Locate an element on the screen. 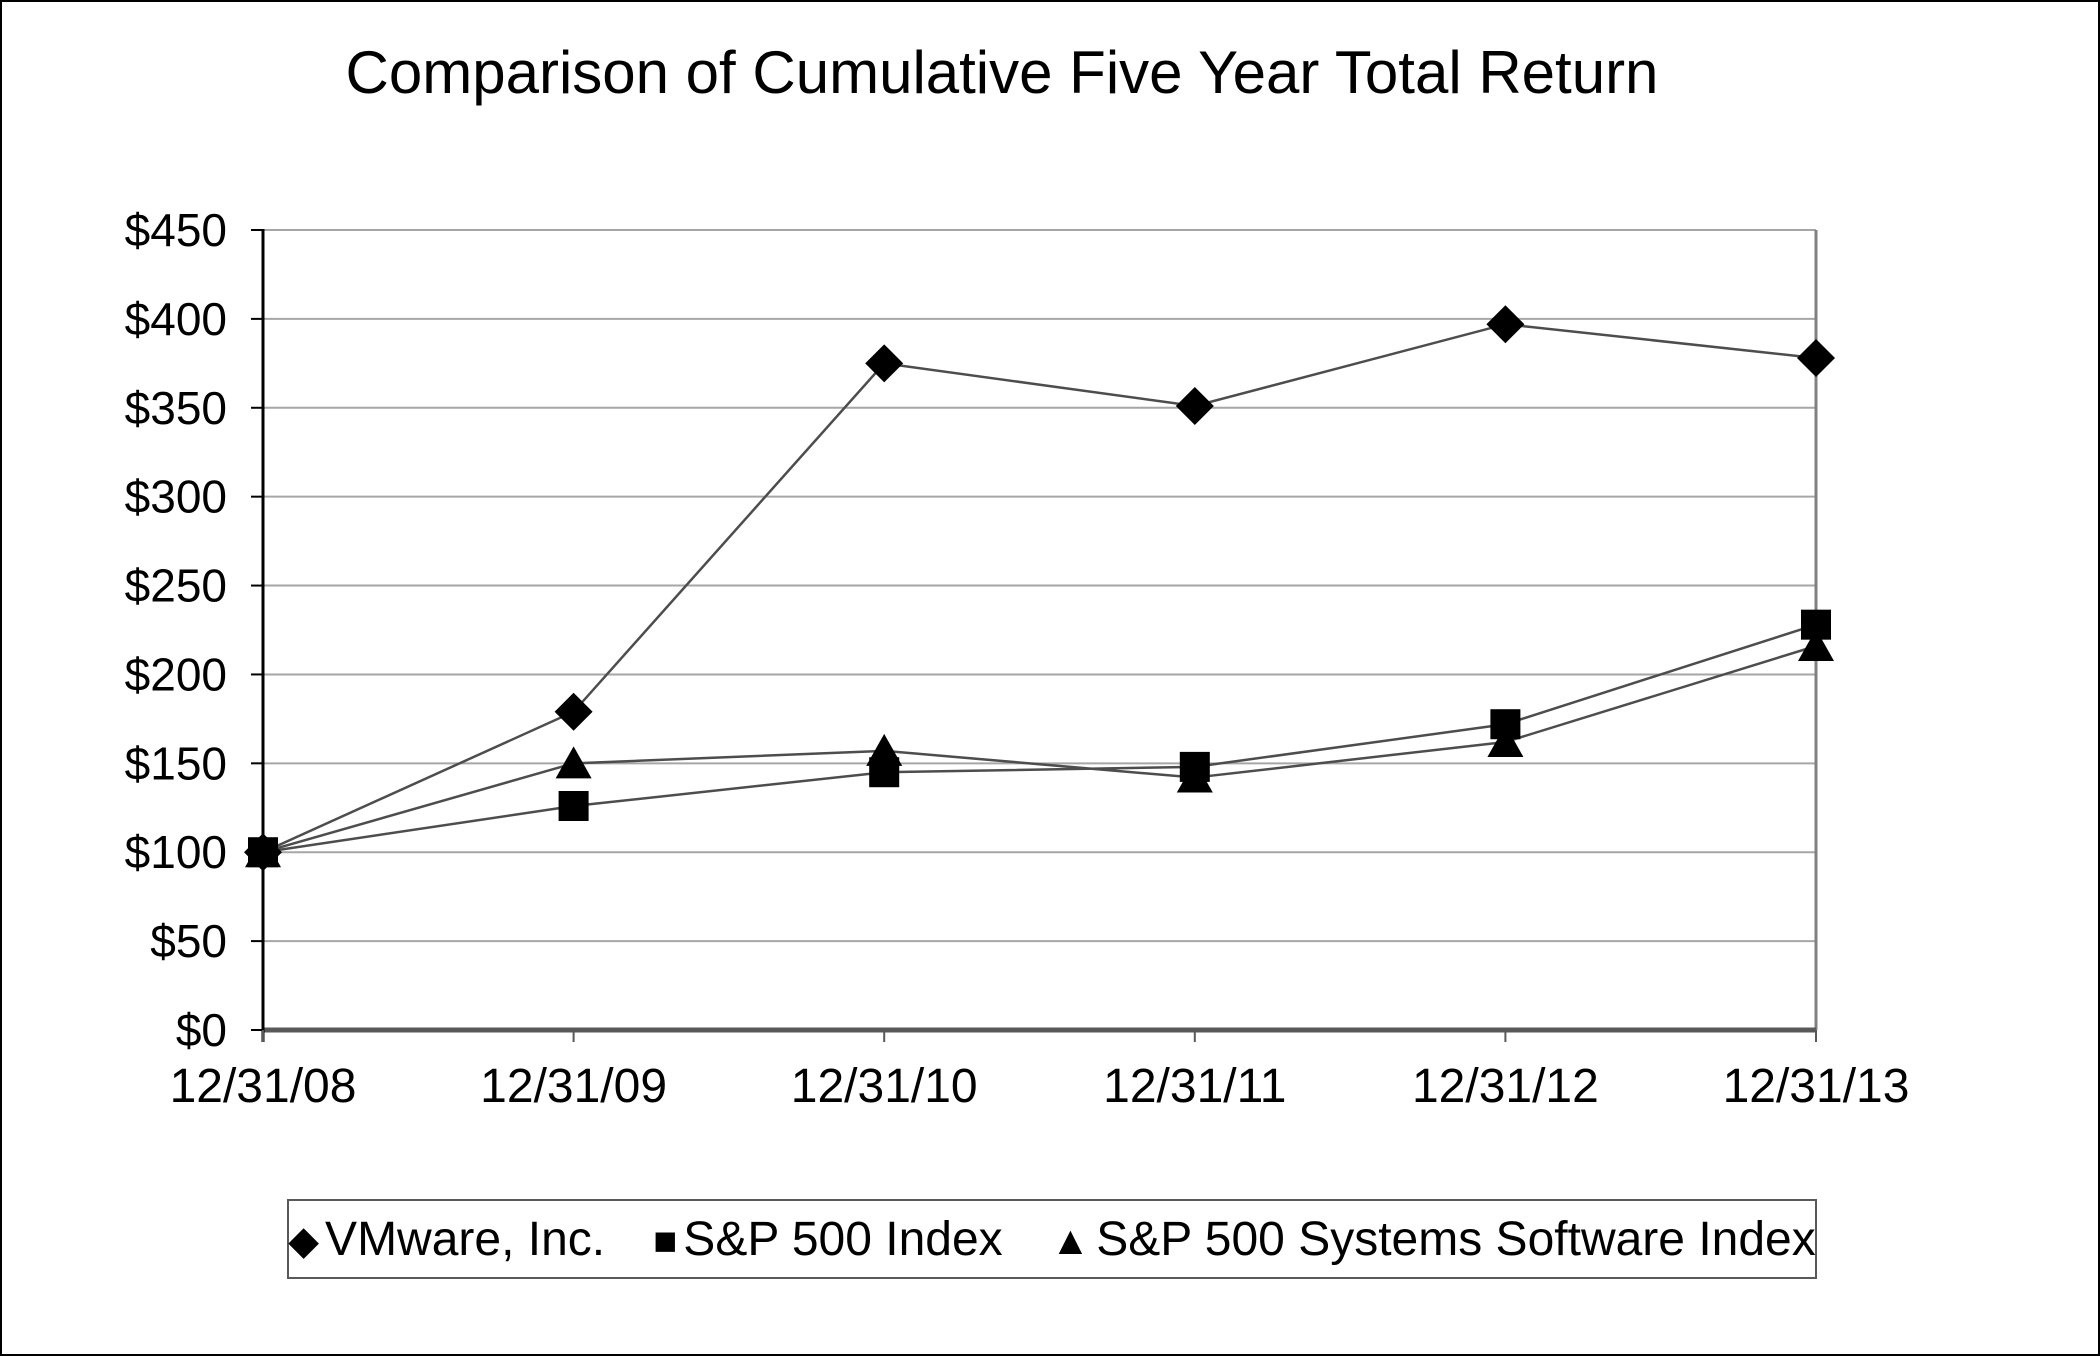 The width and height of the screenshot is (2100, 1356). y-axis-label: $300 is located at coordinates (176, 497).